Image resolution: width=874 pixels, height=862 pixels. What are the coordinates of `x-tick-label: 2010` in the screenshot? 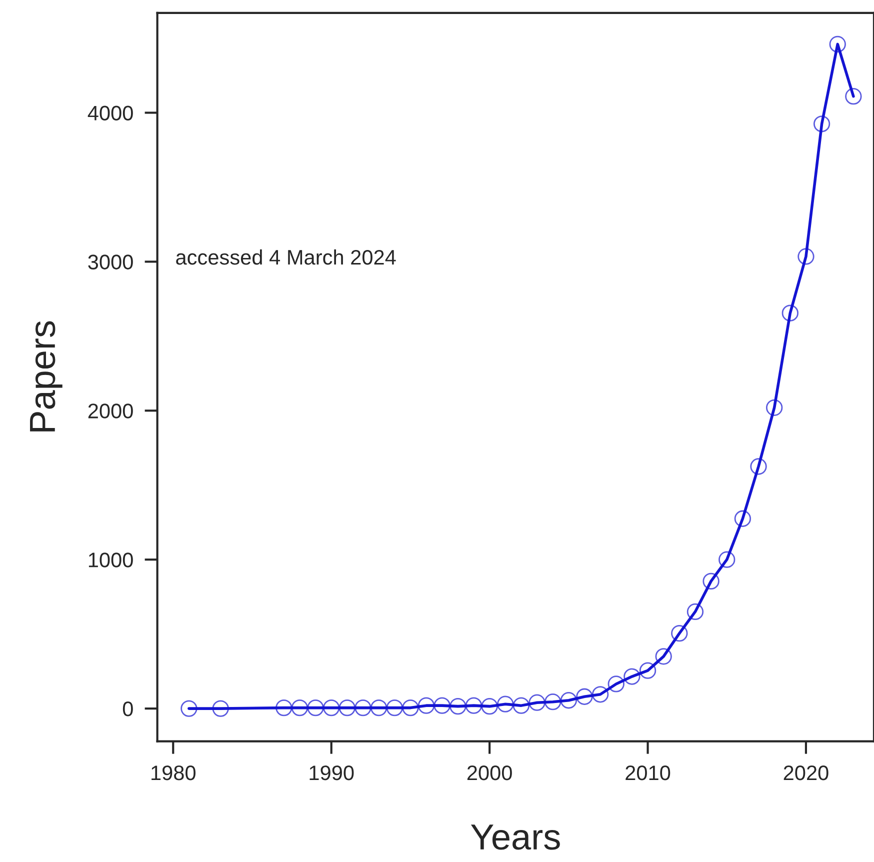 It's located at (648, 772).